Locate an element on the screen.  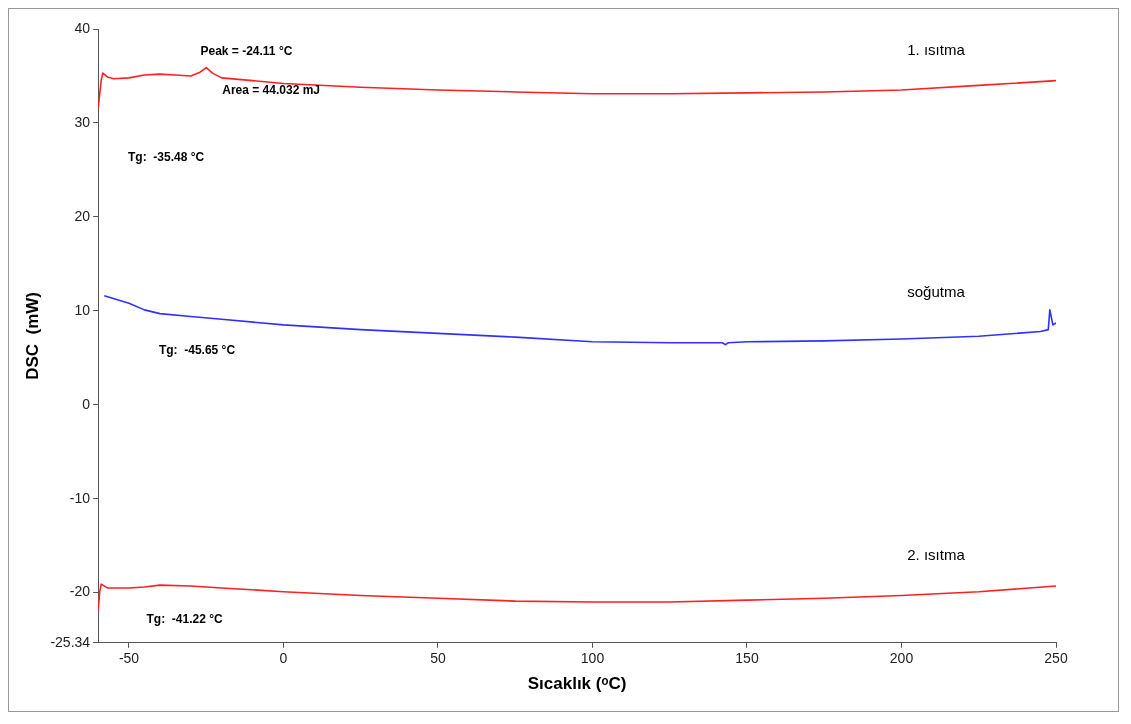
annotation: Tg: -41.22 °C is located at coordinates (185, 619).